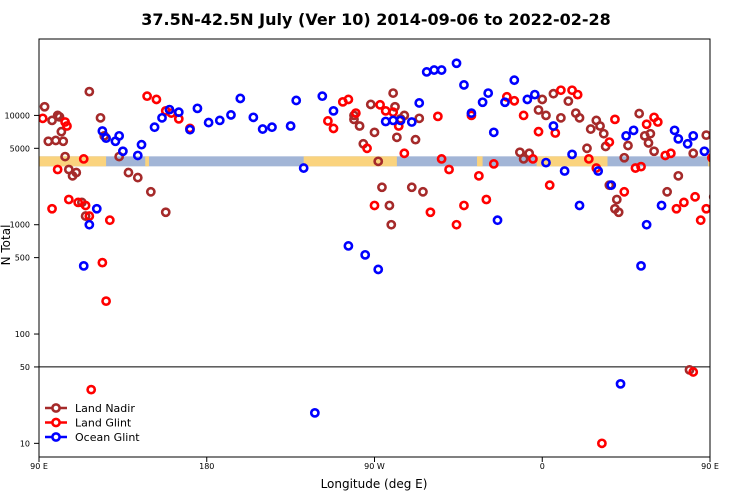  Describe the element at coordinates (22, 334) in the screenshot. I see `y-tick-label: 100` at that location.